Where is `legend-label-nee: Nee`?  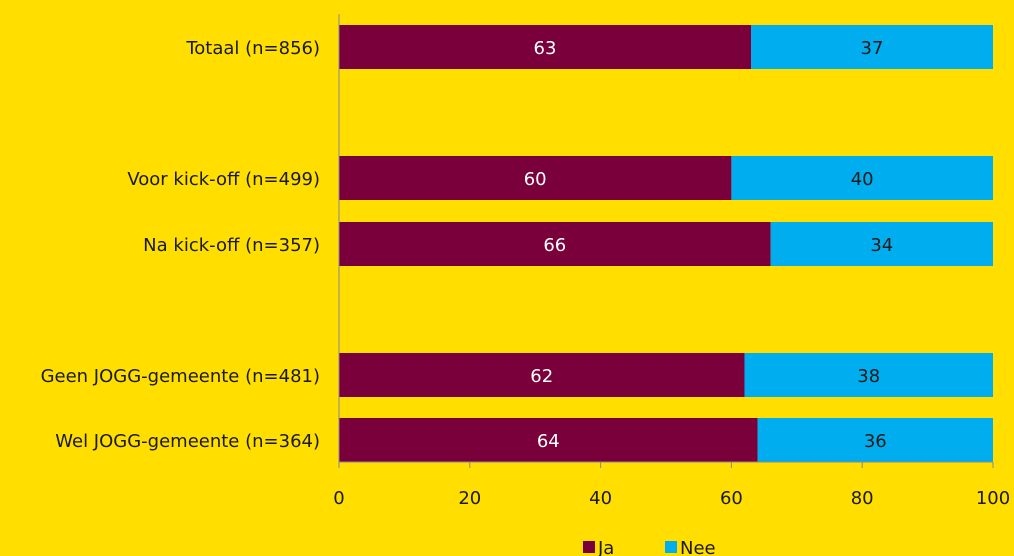 legend-label-nee: Nee is located at coordinates (698, 547).